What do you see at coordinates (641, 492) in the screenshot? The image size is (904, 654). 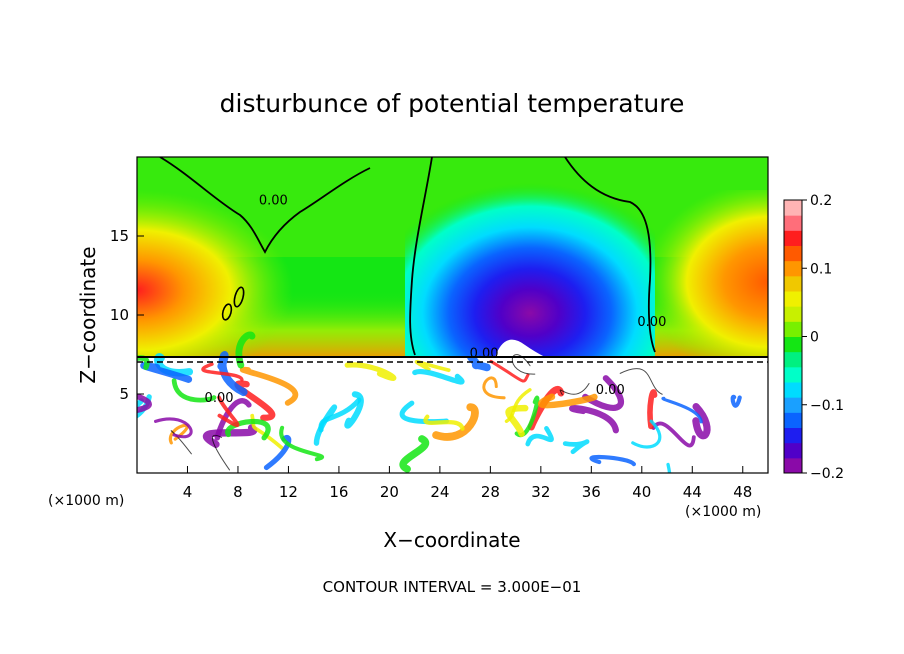 I see `x-tick-label: 40` at bounding box center [641, 492].